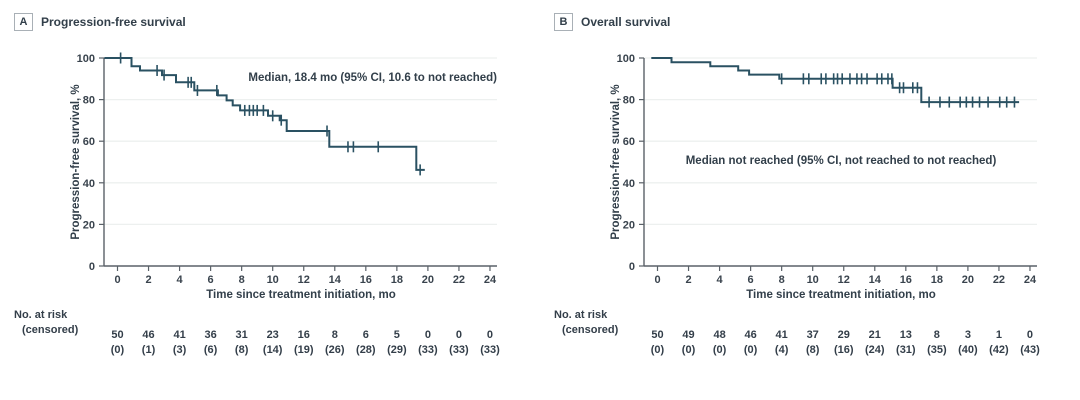 The image size is (1080, 400). What do you see at coordinates (626, 22) in the screenshot?
I see `panel-b-title: Overall survival` at bounding box center [626, 22].